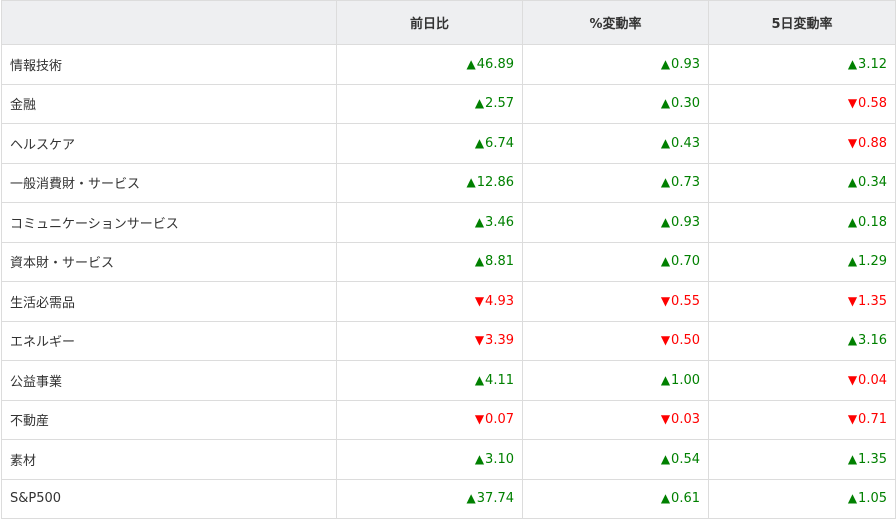  I want to click on sector-name: 素材, so click(169, 459).